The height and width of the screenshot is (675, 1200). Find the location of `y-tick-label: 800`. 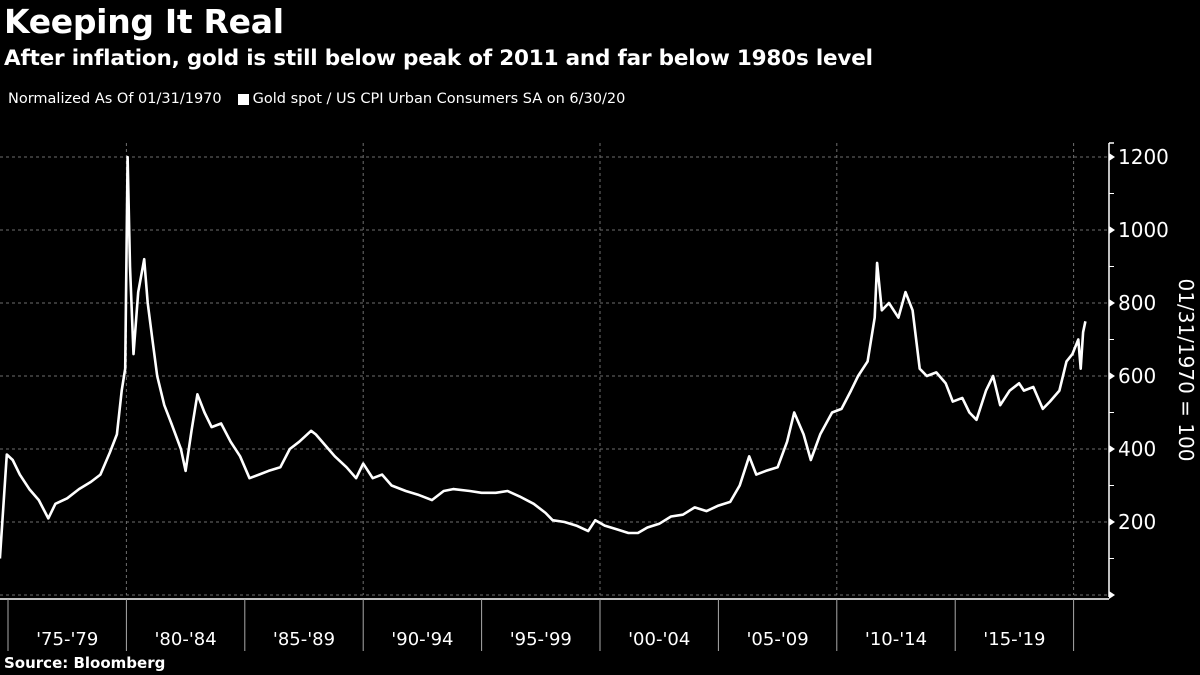

y-tick-label: 800 is located at coordinates (1137, 303).